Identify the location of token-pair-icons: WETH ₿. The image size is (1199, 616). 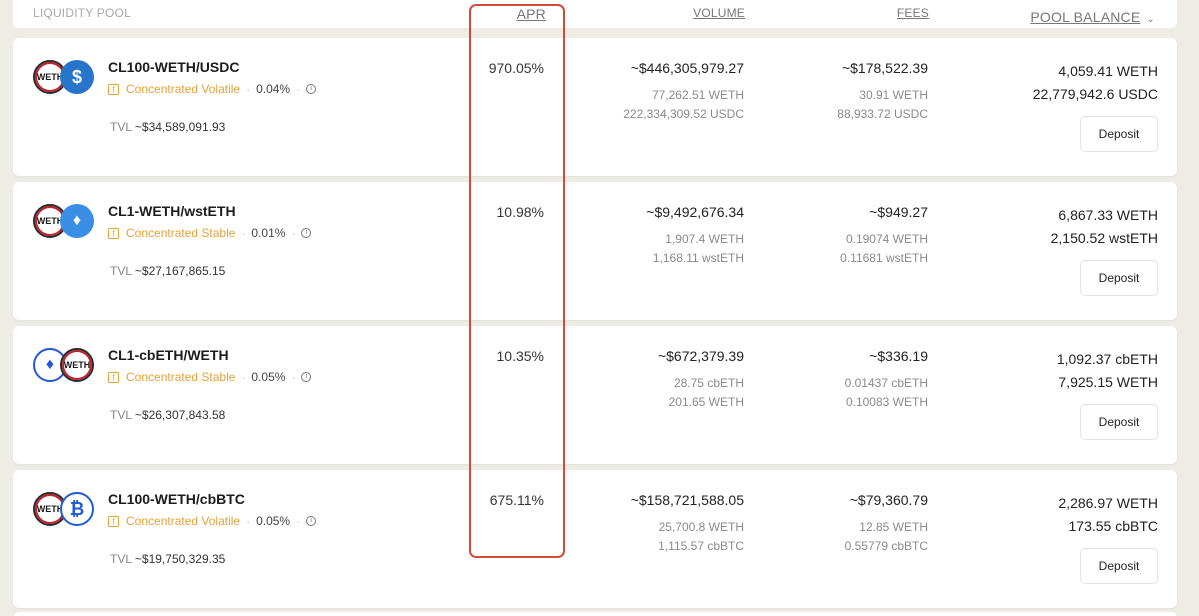
(65, 510).